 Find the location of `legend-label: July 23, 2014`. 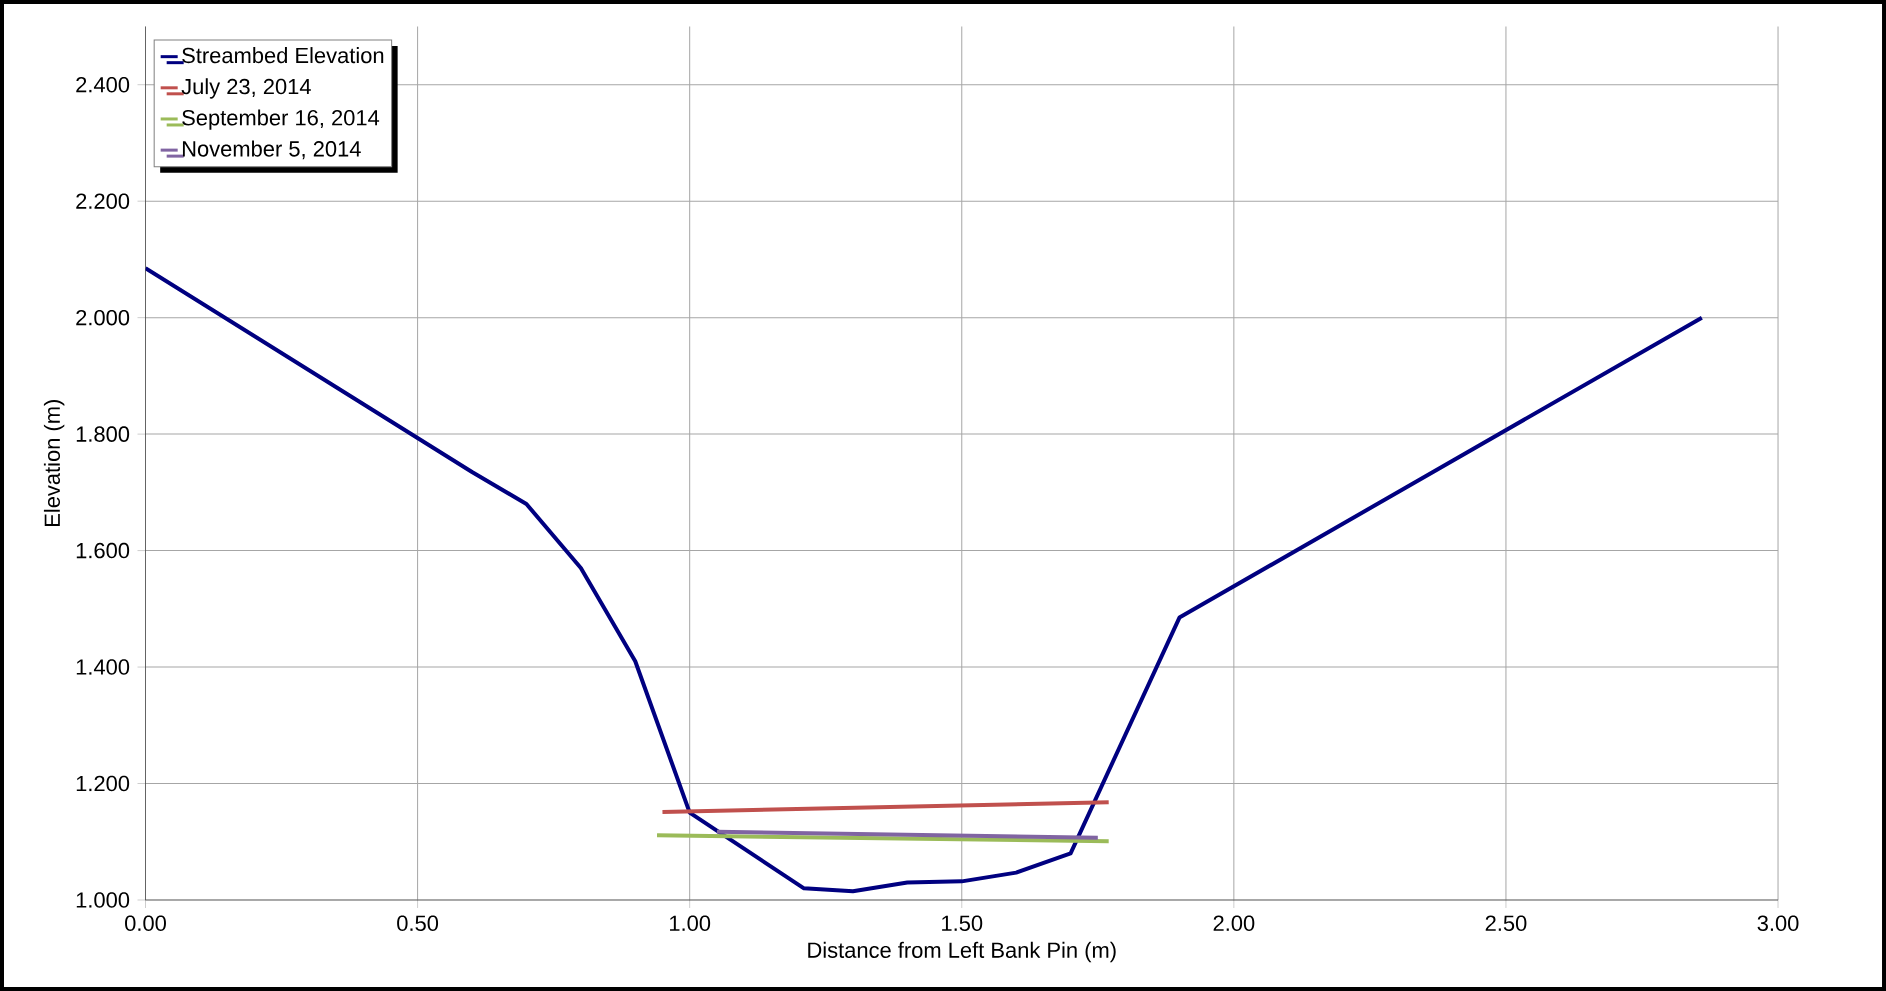

legend-label: July 23, 2014 is located at coordinates (246, 88).